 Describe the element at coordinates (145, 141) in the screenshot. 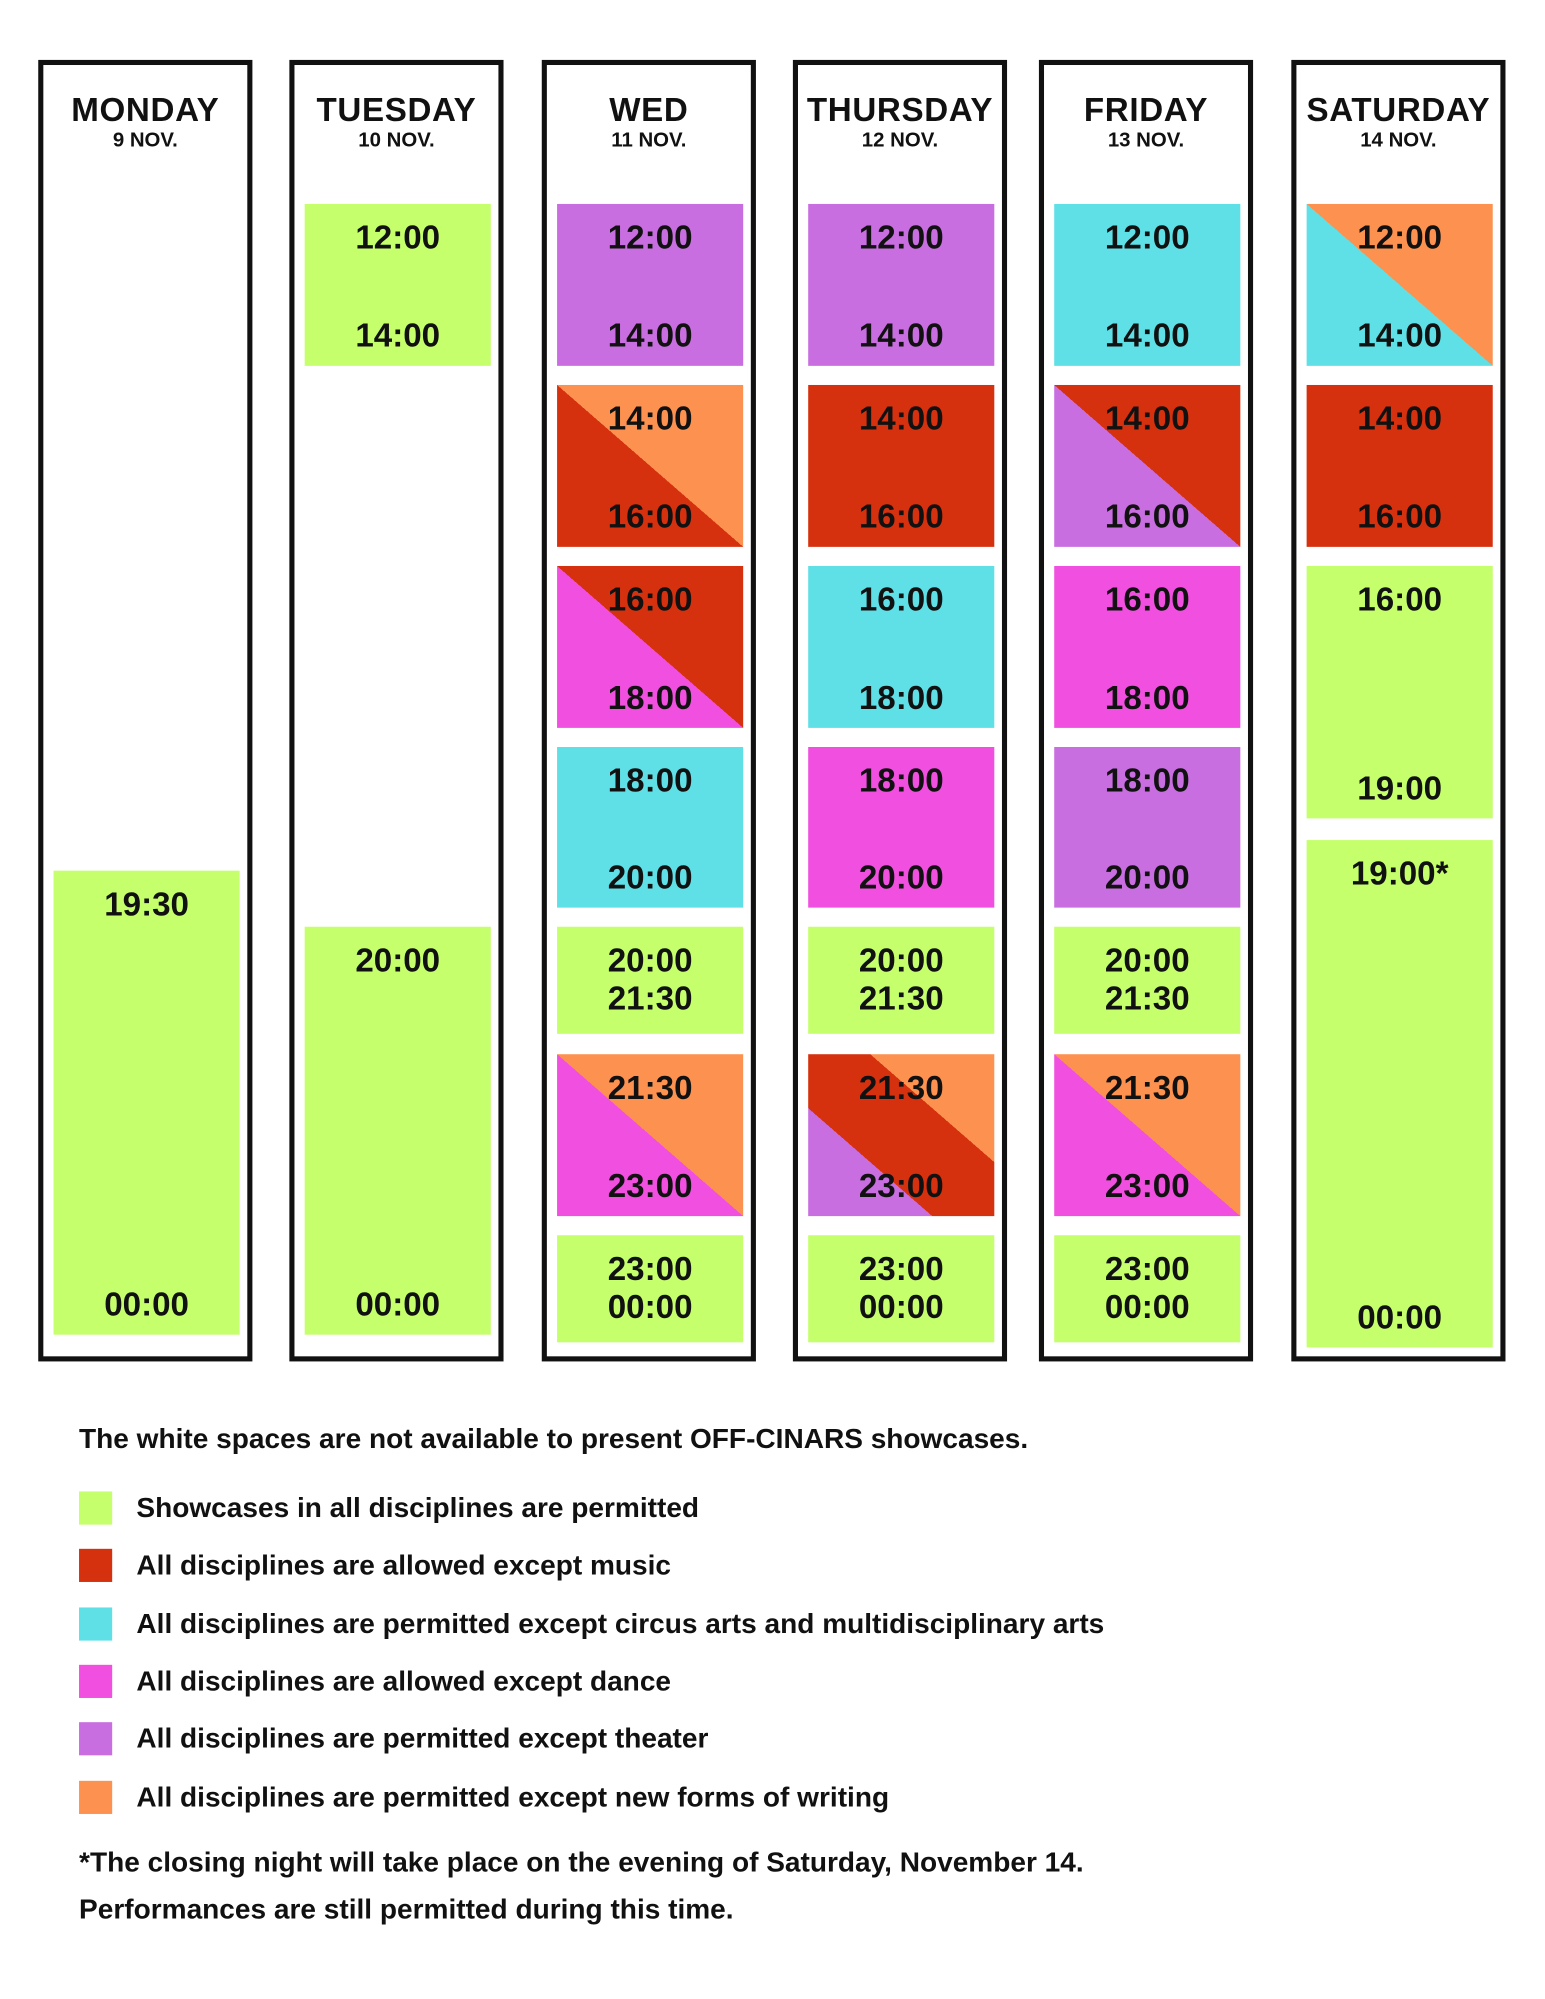

I see `day-date: 9 NOV.` at that location.